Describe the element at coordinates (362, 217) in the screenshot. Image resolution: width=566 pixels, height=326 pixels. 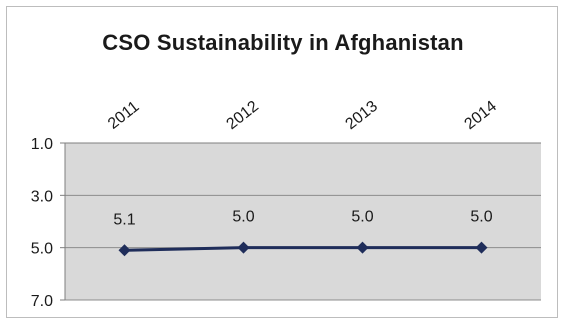
I see `data-label-2013: 5.0` at that location.